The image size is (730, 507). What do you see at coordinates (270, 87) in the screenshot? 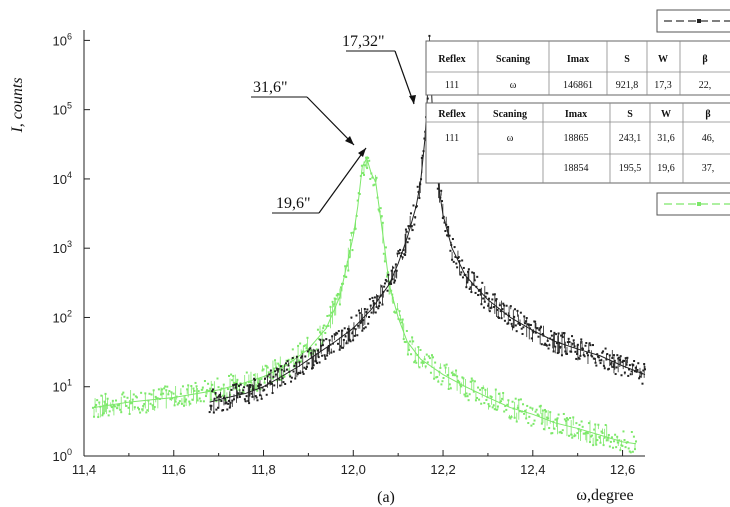
I see `annotation-31-6: 31,6"` at bounding box center [270, 87].